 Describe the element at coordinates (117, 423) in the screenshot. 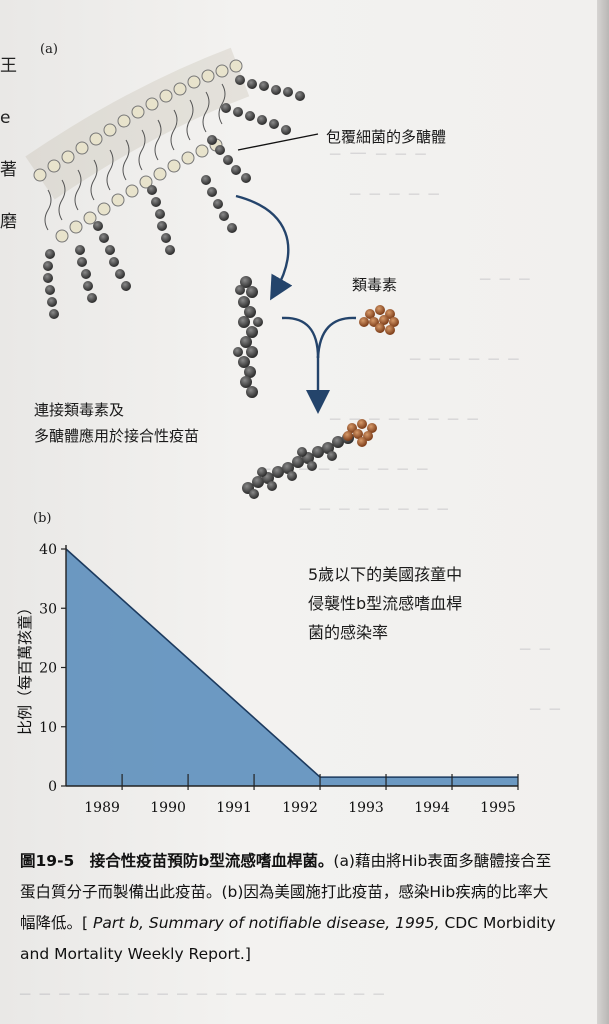

I see `conjugate-vaccine-label: 連接類毒素及 多醣體應用於接合性疫苗` at that location.